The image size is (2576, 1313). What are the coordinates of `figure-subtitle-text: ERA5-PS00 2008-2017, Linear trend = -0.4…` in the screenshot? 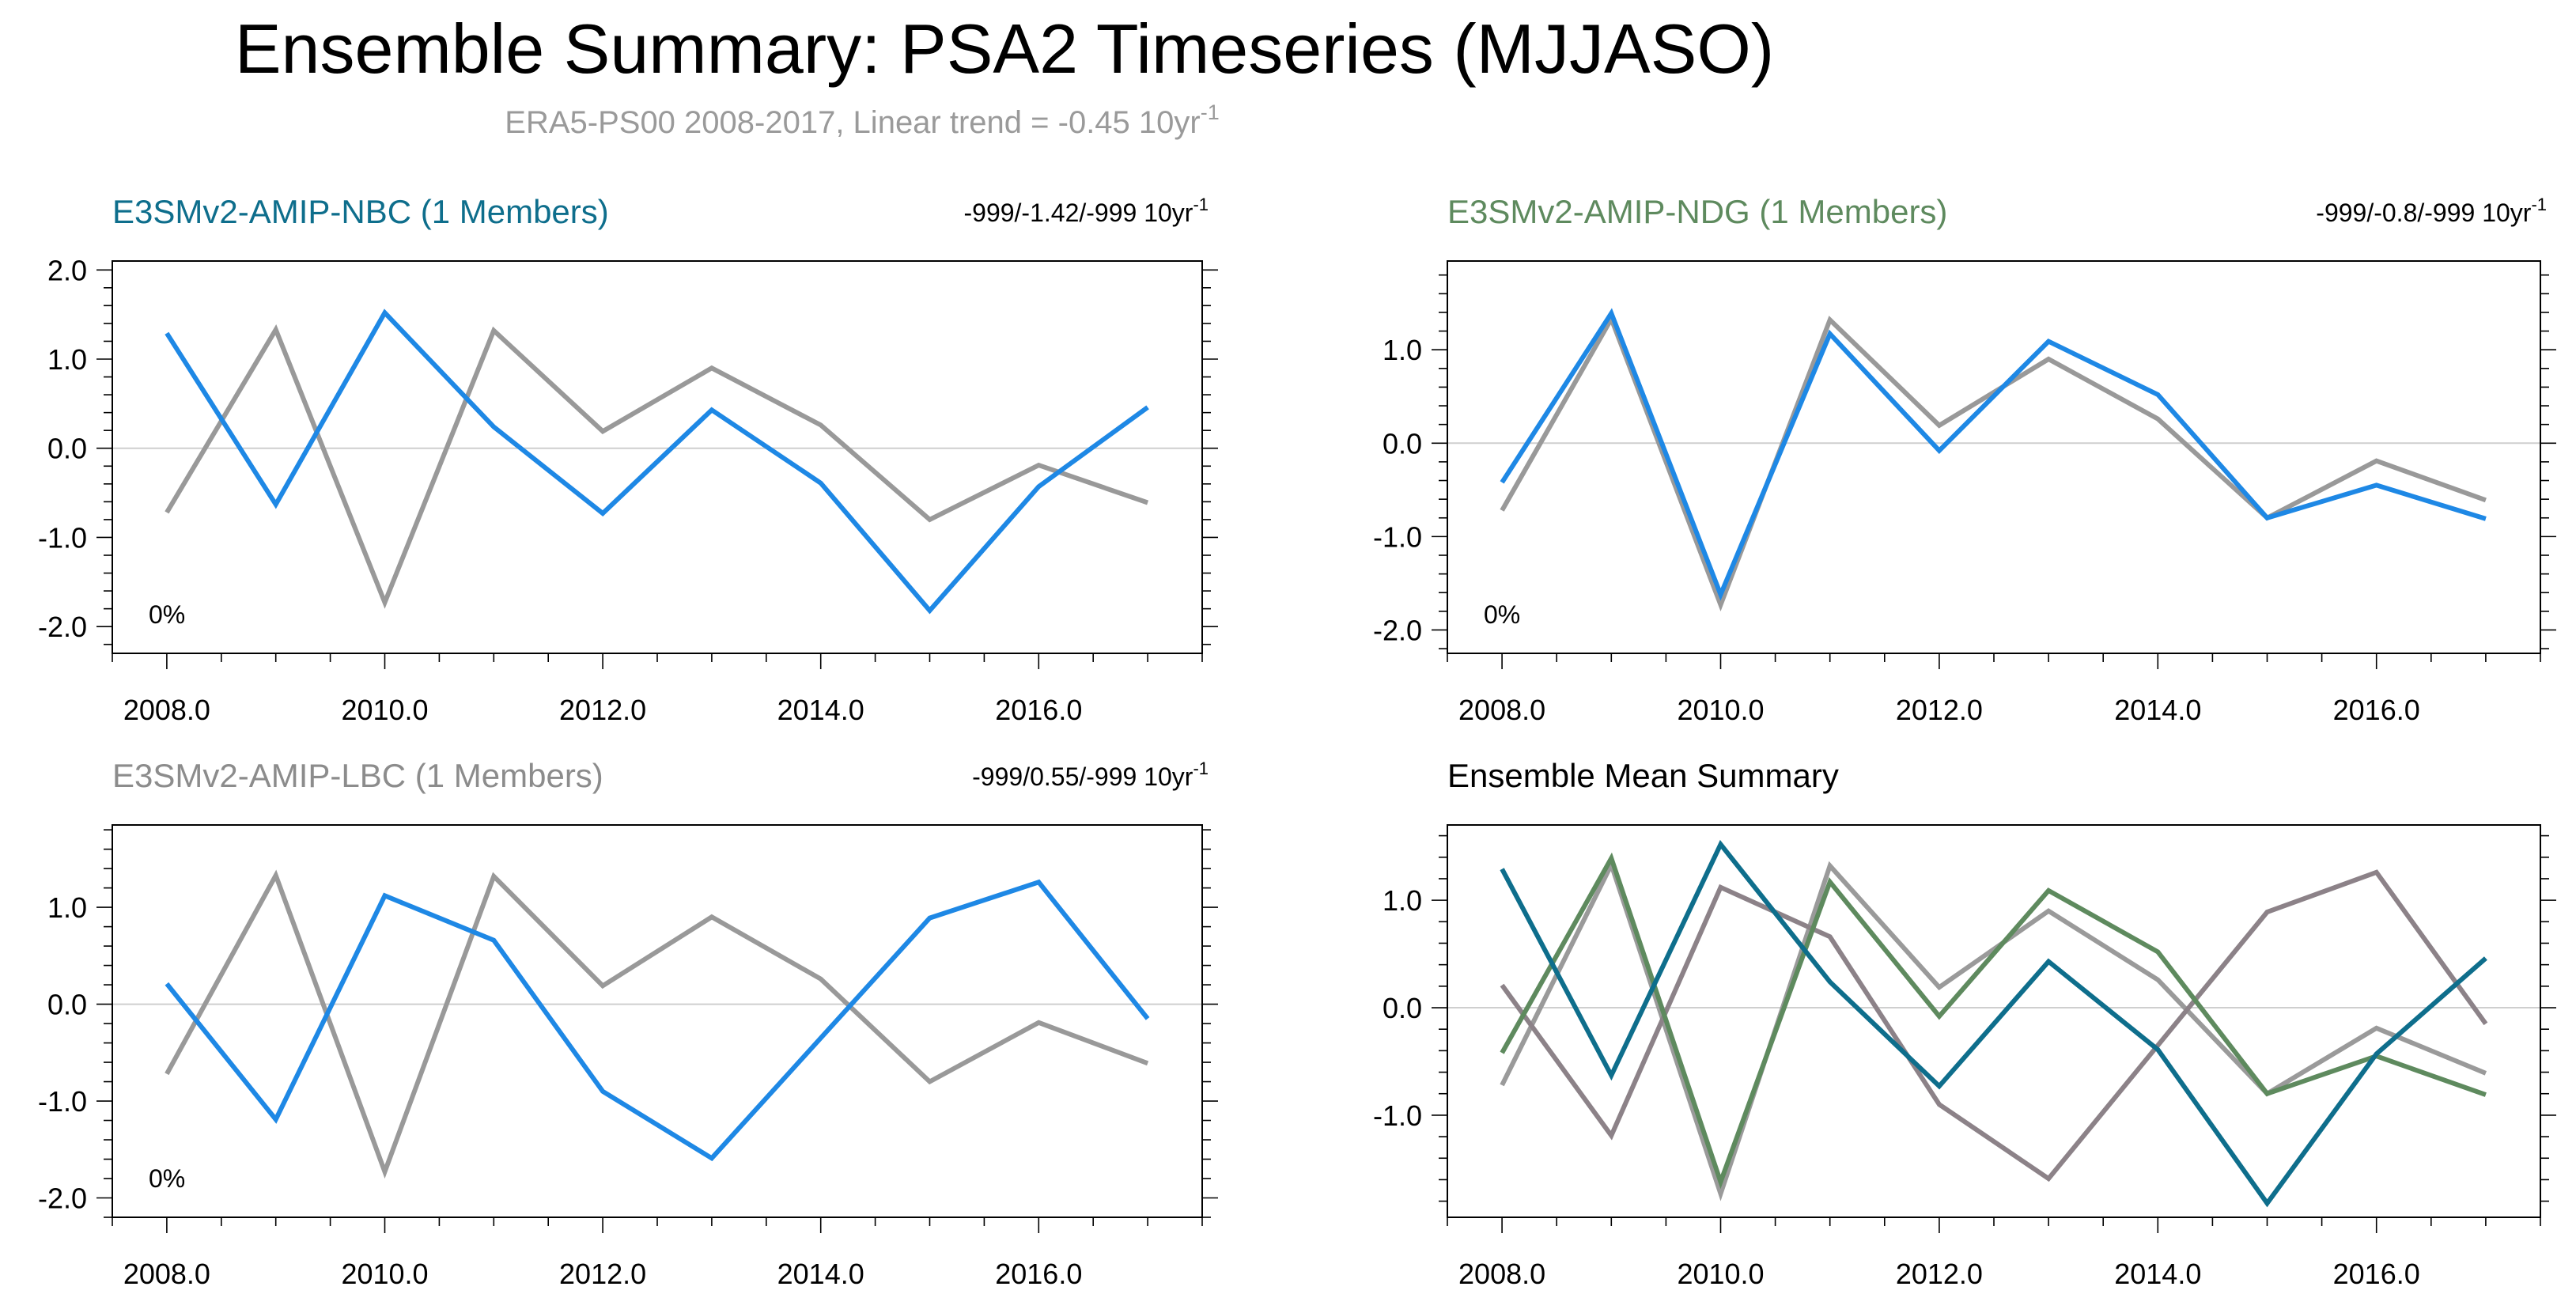 It's located at (853, 122).